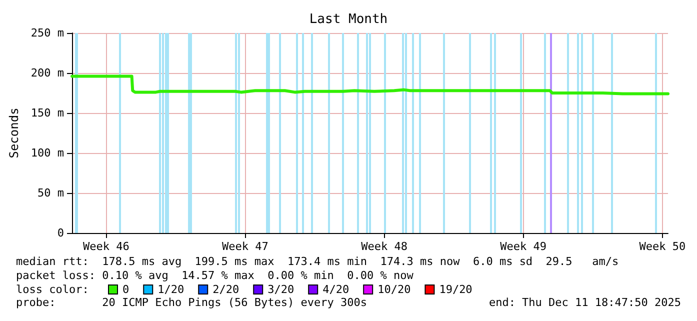 This screenshot has height=321, width=697. What do you see at coordinates (106, 246) in the screenshot?
I see `x-tick-label: Week 46` at bounding box center [106, 246].